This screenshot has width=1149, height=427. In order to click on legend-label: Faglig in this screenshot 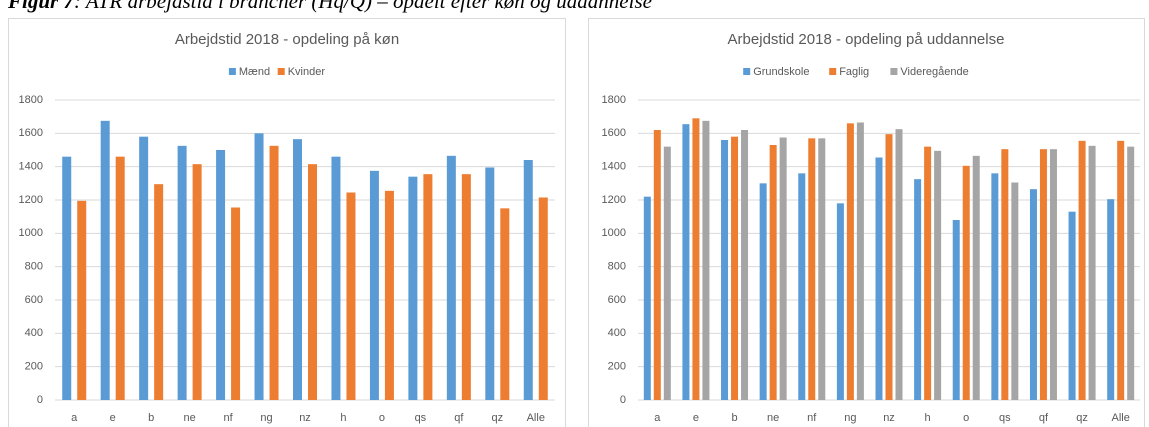, I will do `click(854, 72)`.